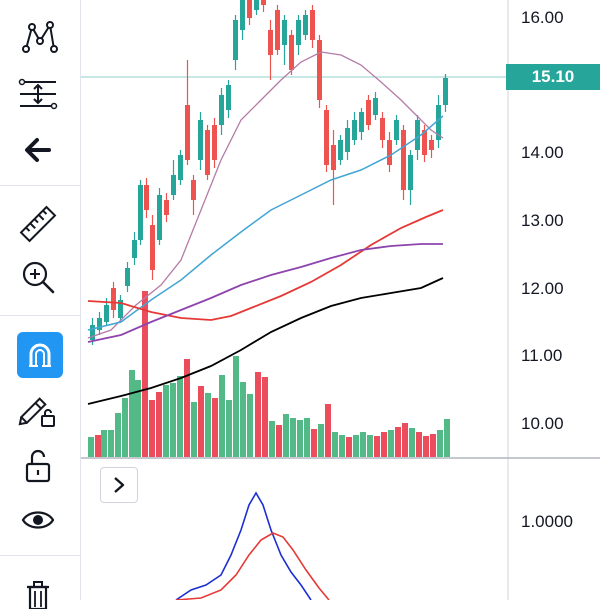 The height and width of the screenshot is (616, 600). I want to click on current-price-tag: 15.10, so click(553, 77).